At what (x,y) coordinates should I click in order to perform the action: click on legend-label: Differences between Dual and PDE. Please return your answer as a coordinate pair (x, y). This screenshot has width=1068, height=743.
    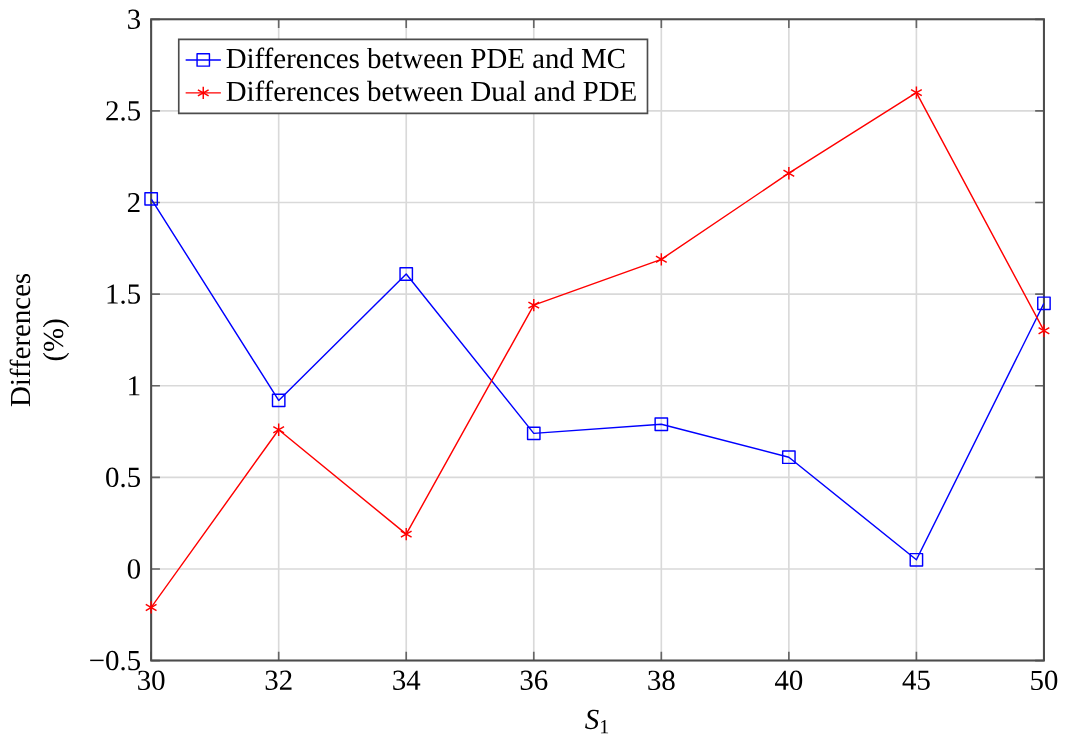
    Looking at the image, I should click on (431, 91).